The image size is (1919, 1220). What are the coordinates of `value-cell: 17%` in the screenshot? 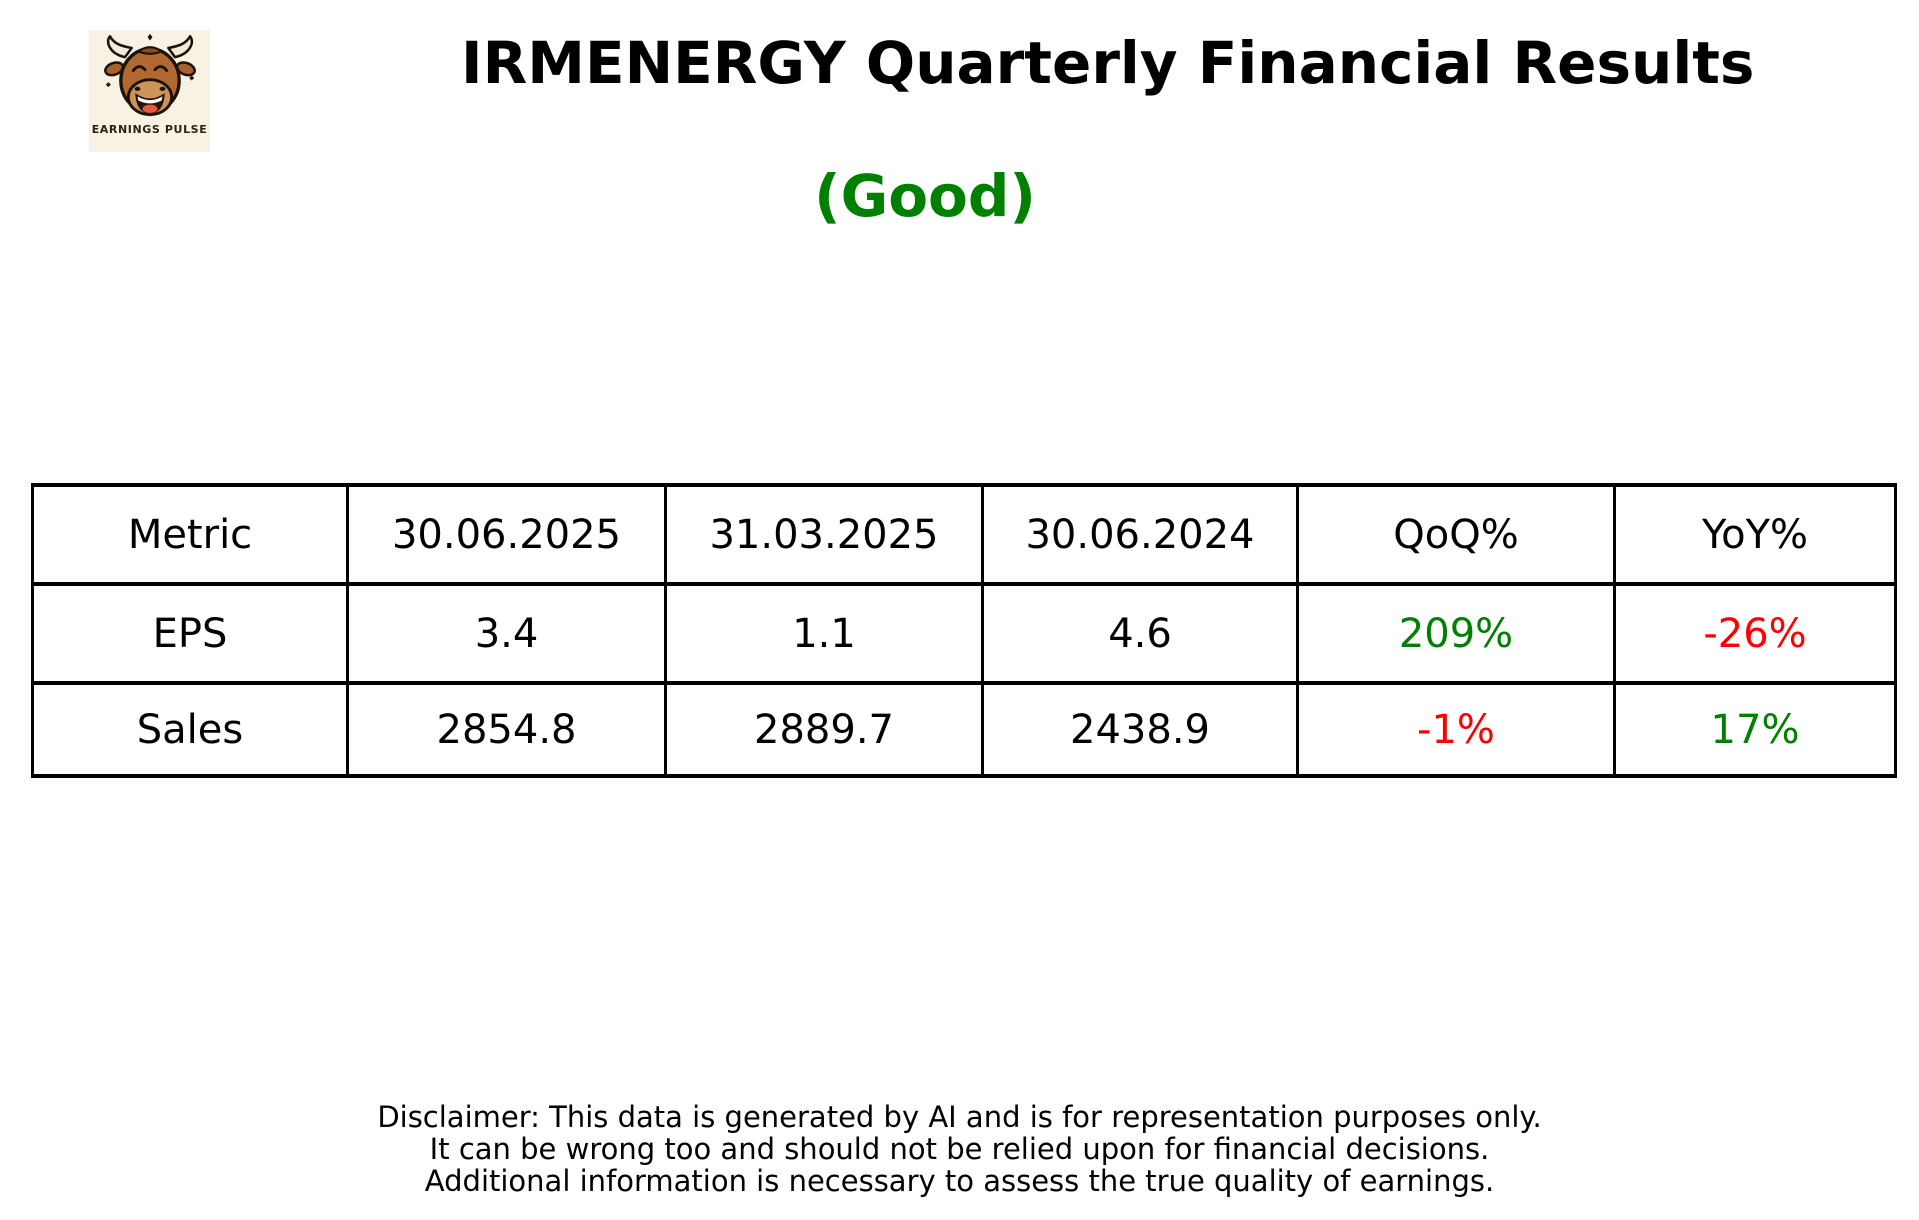 It's located at (1755, 729).